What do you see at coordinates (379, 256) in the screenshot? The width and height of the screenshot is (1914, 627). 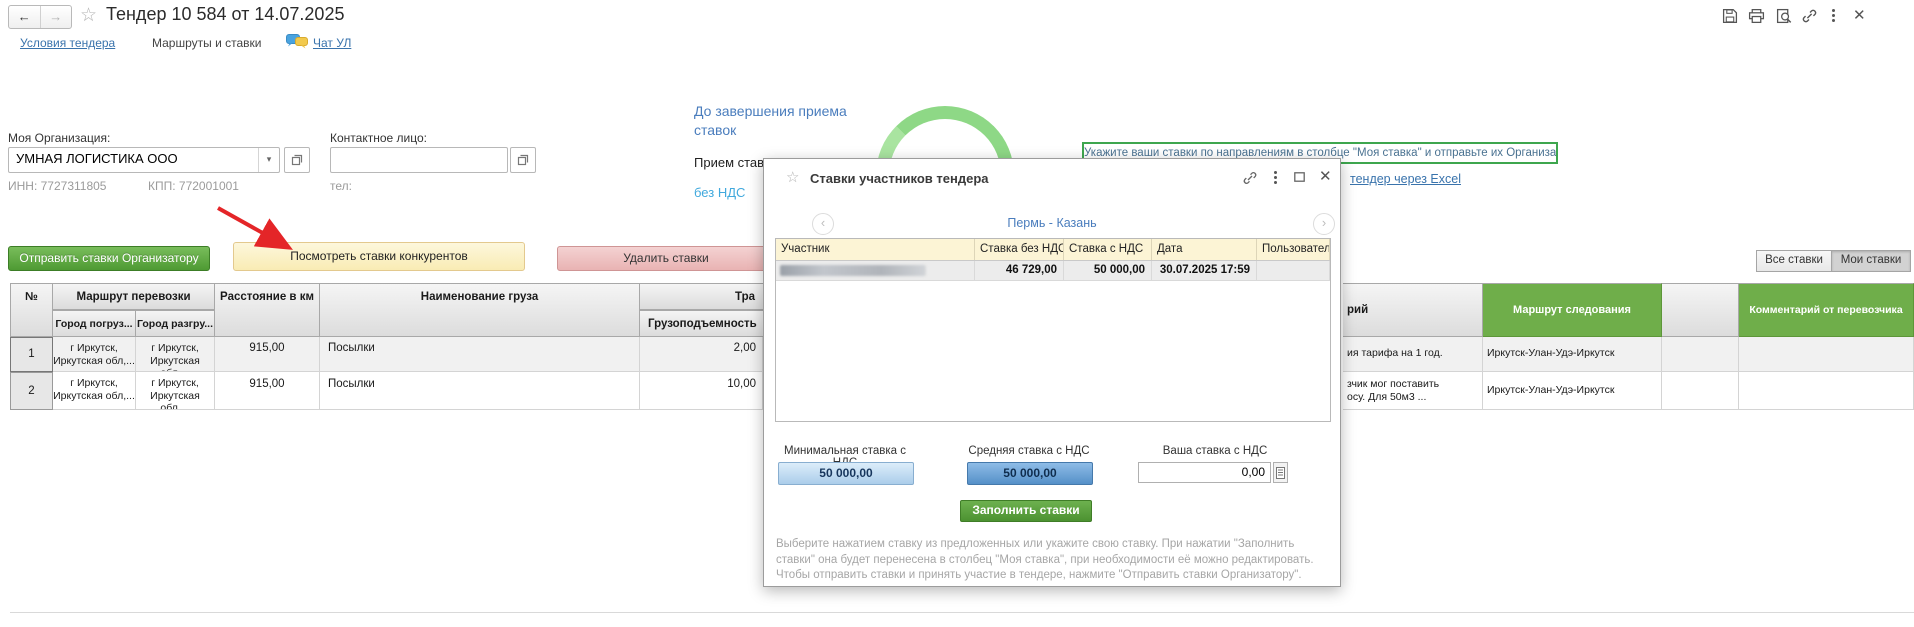 I see `view-competitor-bids-button: Посмотреть ставки конкурентов` at bounding box center [379, 256].